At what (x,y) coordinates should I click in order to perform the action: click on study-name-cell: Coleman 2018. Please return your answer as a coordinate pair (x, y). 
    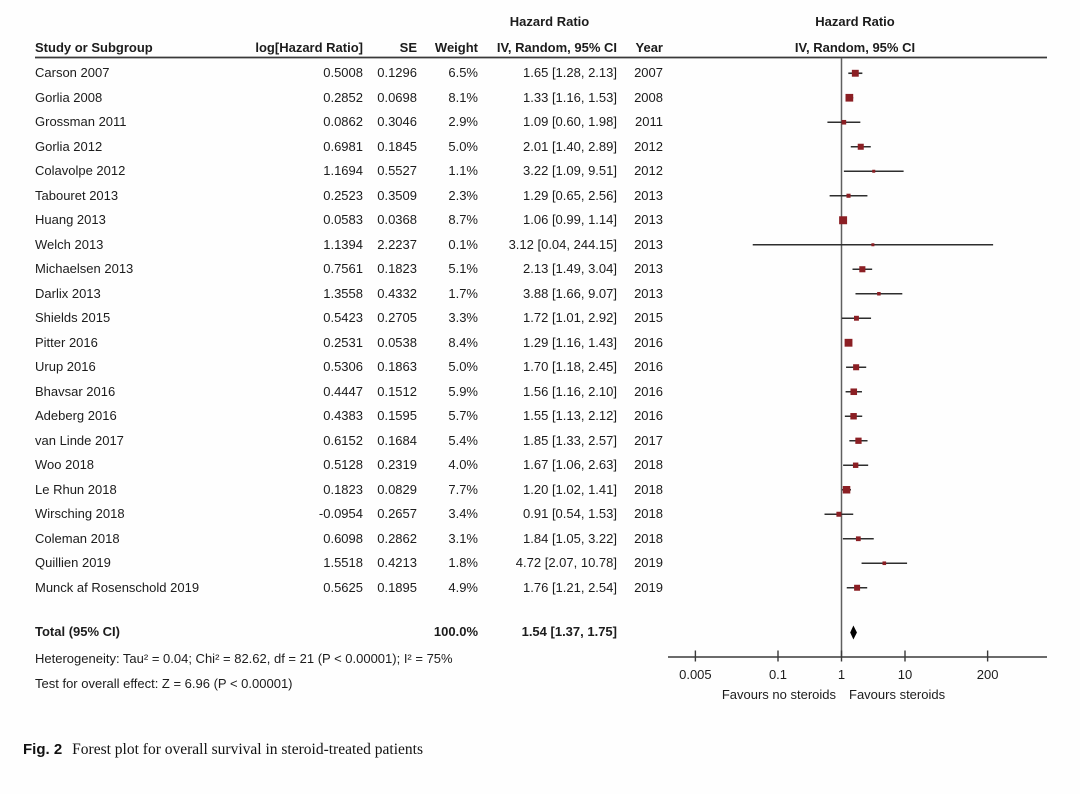
    Looking at the image, I should click on (77, 538).